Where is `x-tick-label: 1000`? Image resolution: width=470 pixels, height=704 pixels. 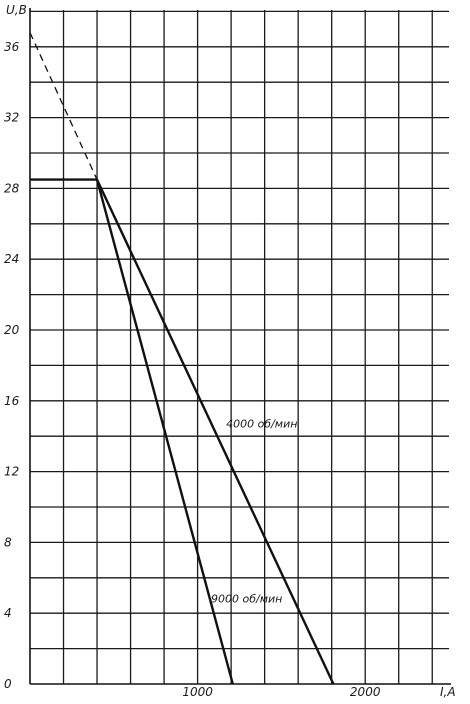 x-tick-label: 1000 is located at coordinates (197, 692).